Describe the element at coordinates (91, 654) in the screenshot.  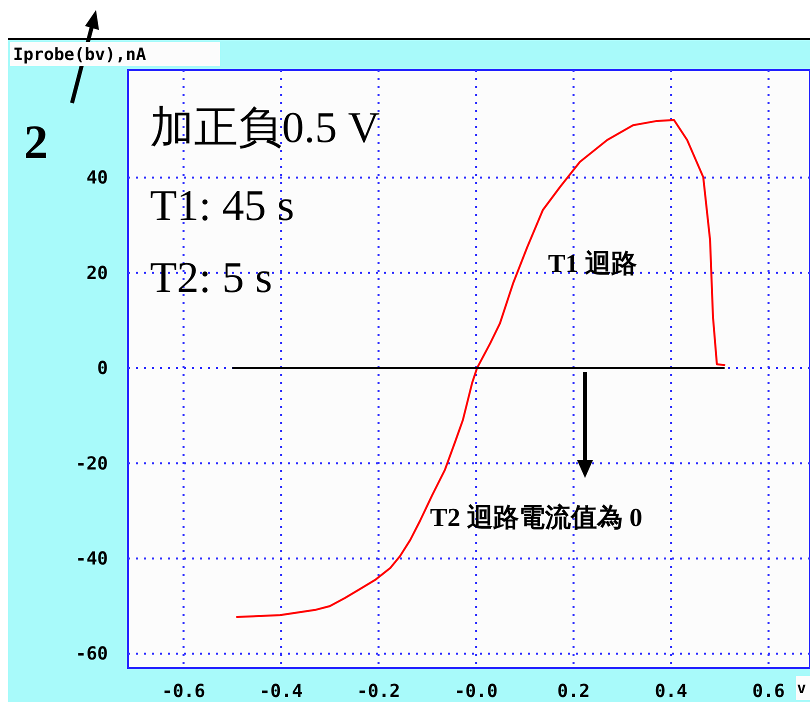
I see `y-tick-label: -60` at that location.